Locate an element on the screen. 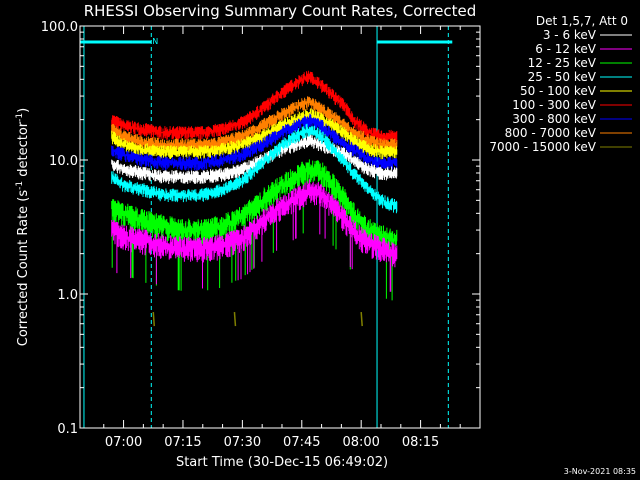 The width and height of the screenshot is (640, 480). legend-entry-label: 12 - 25 keV is located at coordinates (562, 63).